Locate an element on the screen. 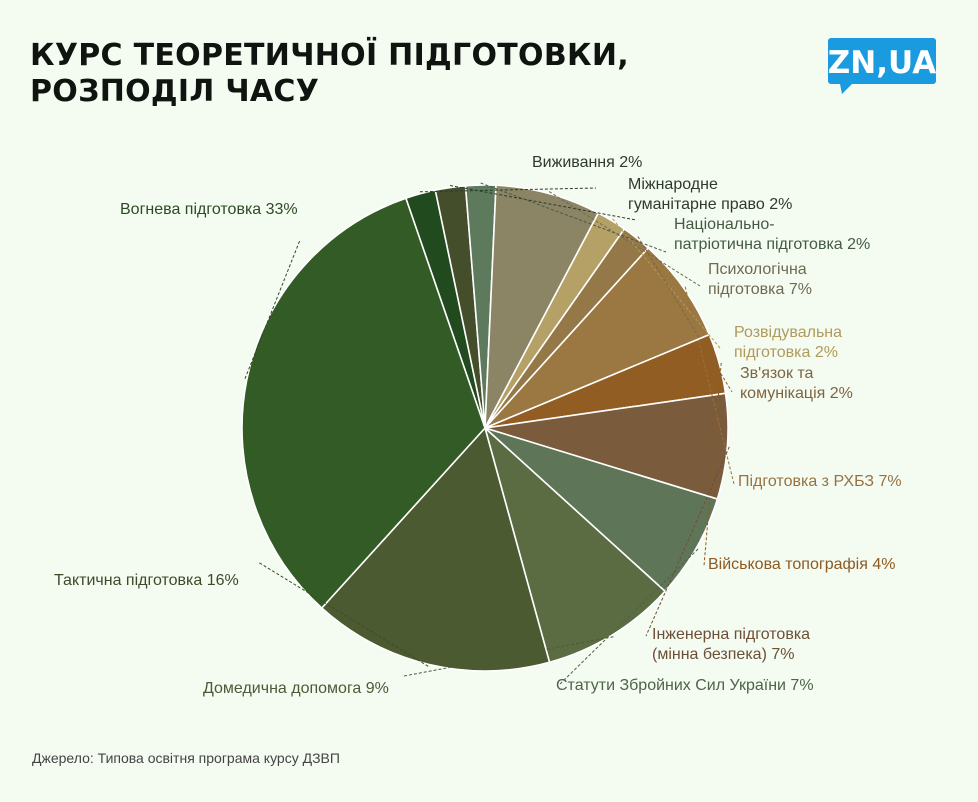 The height and width of the screenshot is (802, 978). slice-label-9: Інженерна підготовка (мінна безпека) 7% is located at coordinates (731, 644).